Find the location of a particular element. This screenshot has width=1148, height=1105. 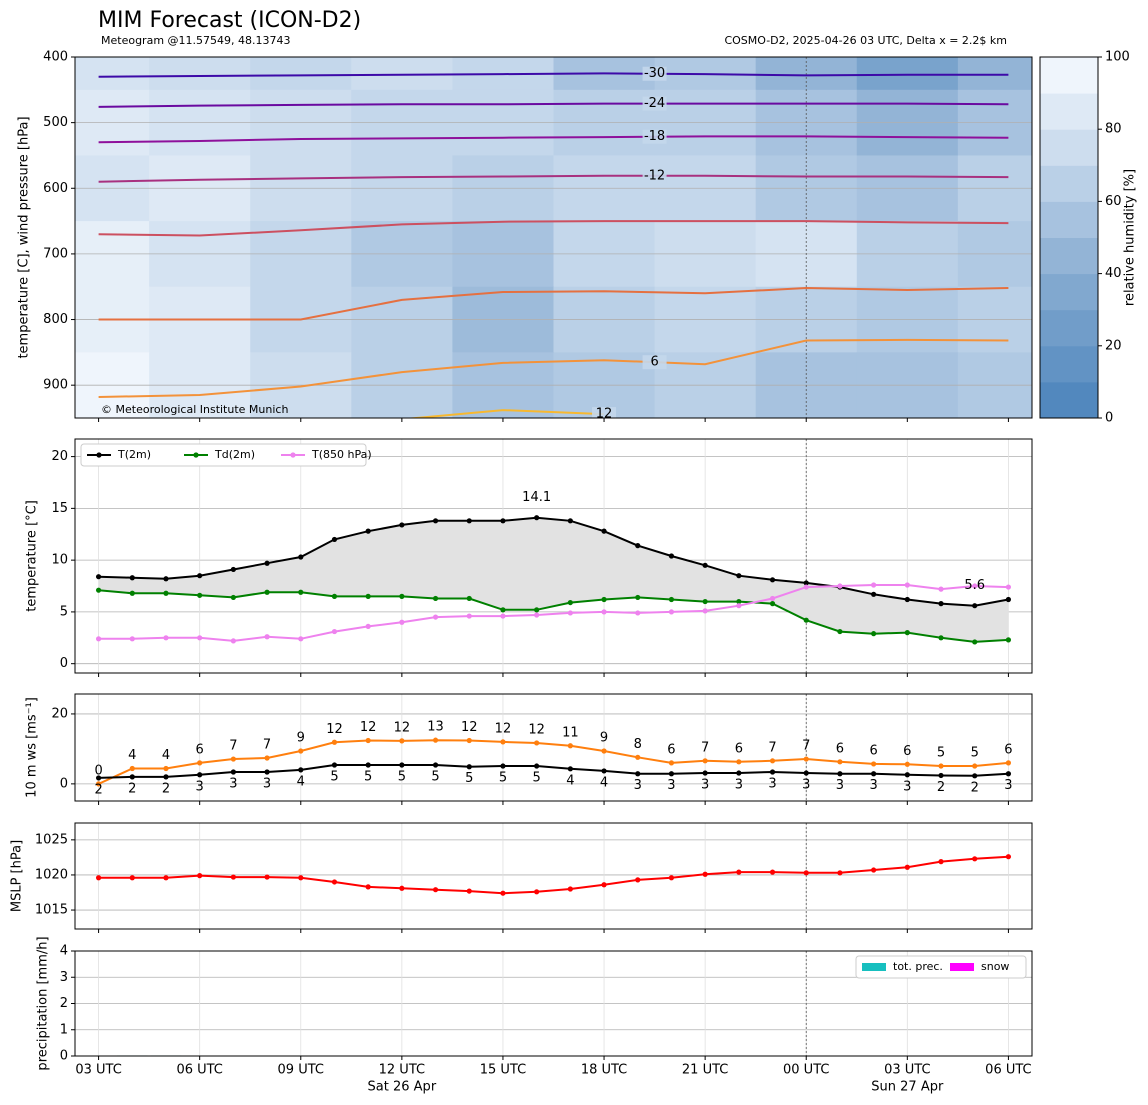

rh-cell is located at coordinates (200, 74).